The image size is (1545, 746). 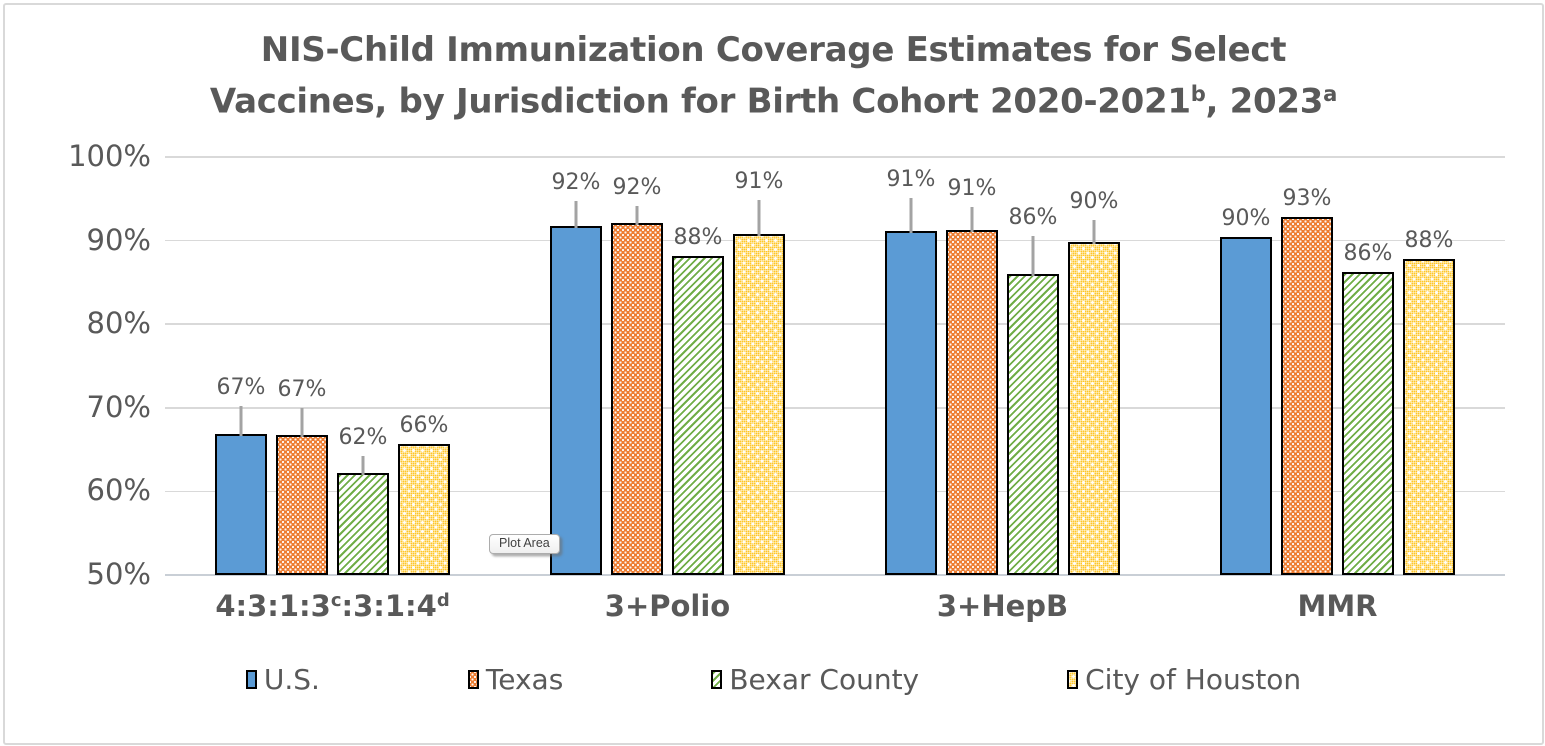 I want to click on bar-cell: 62%, so click(x=363, y=366).